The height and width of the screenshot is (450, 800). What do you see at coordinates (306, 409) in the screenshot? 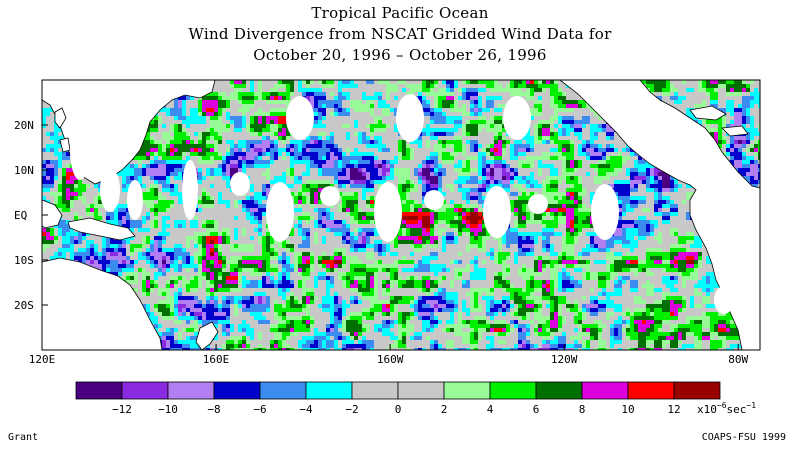
I see `colorbar-tick-label: −4` at bounding box center [306, 409].